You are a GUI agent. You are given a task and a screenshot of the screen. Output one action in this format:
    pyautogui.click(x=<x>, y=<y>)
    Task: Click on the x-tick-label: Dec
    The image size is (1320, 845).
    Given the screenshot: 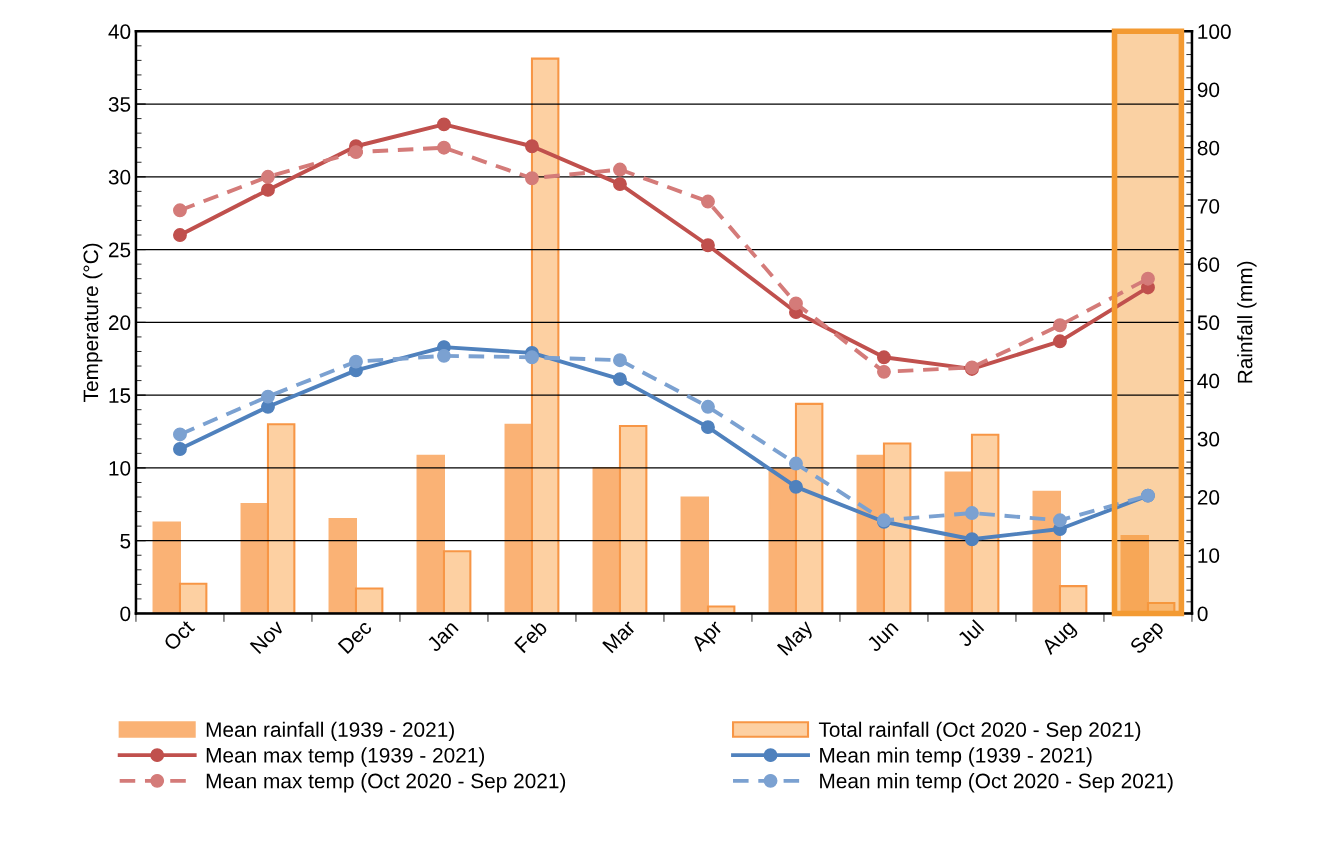 What is the action you would take?
    pyautogui.click(x=355, y=637)
    